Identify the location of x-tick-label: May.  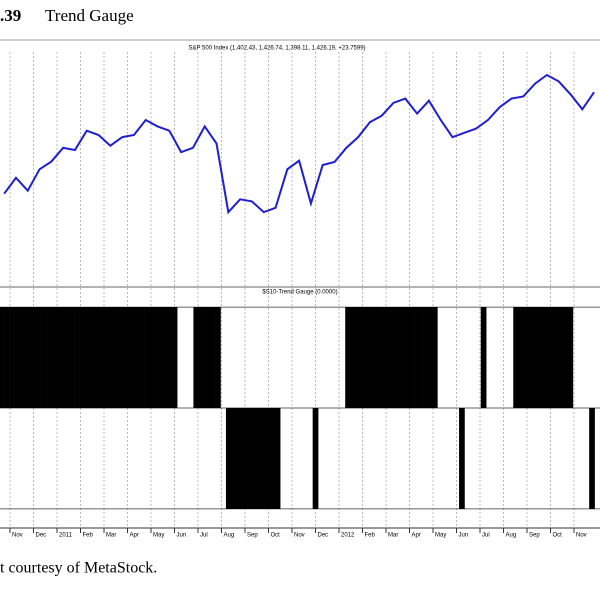
(440, 536).